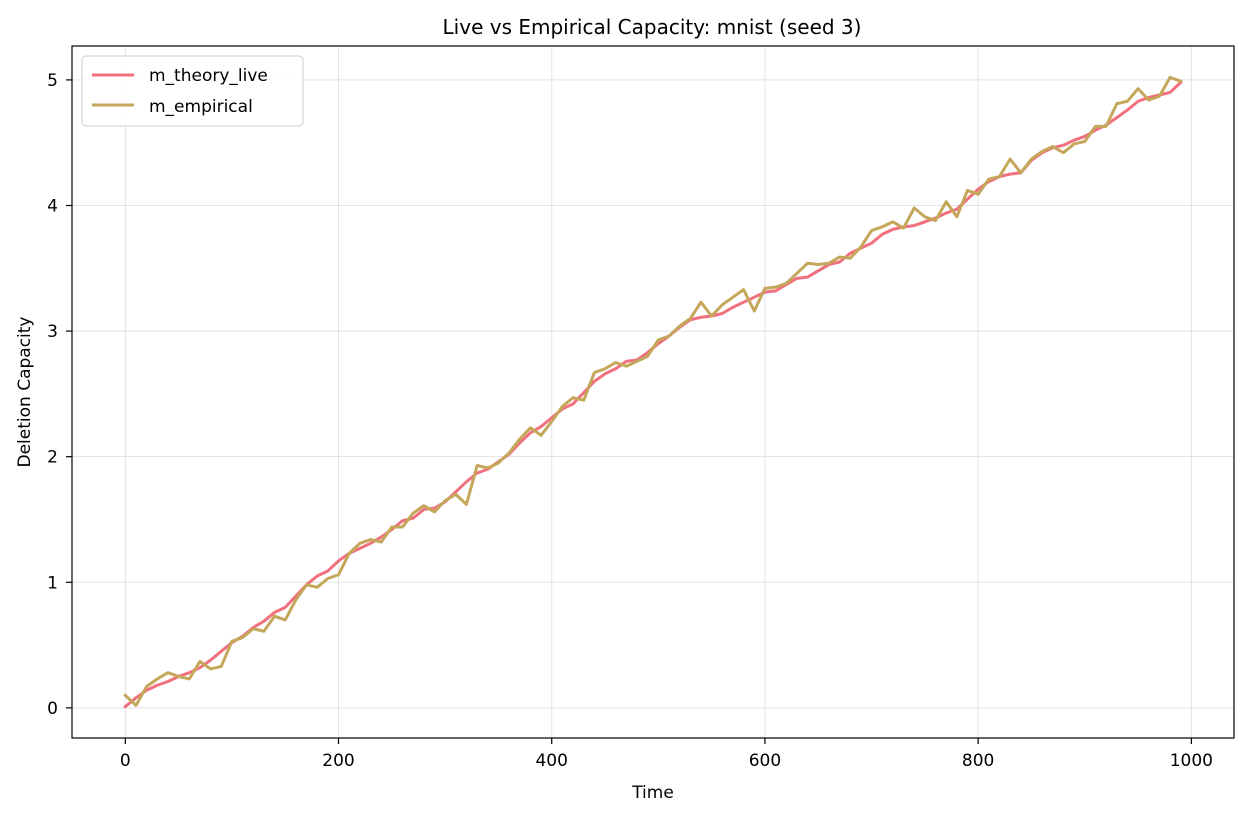 This screenshot has height=817, width=1248. Describe the element at coordinates (125, 761) in the screenshot. I see `x-tick-label: 0` at that location.